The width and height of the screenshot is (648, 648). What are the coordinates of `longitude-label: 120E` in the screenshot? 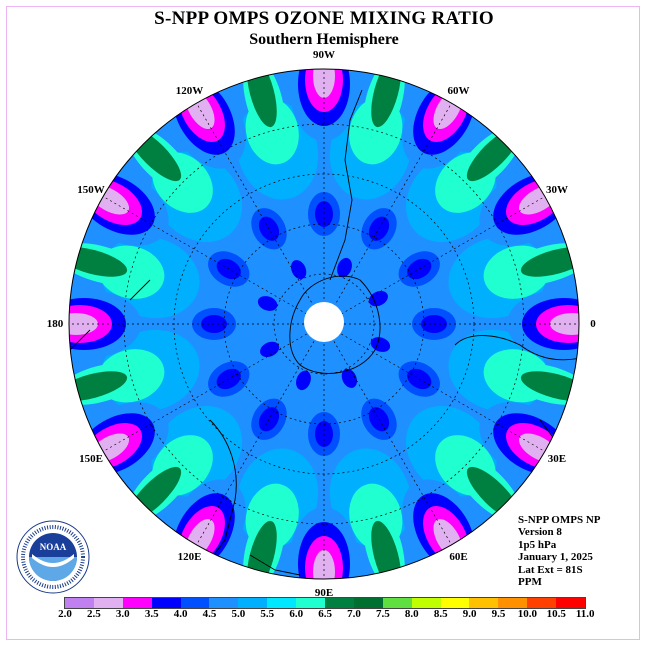 It's located at (189, 556).